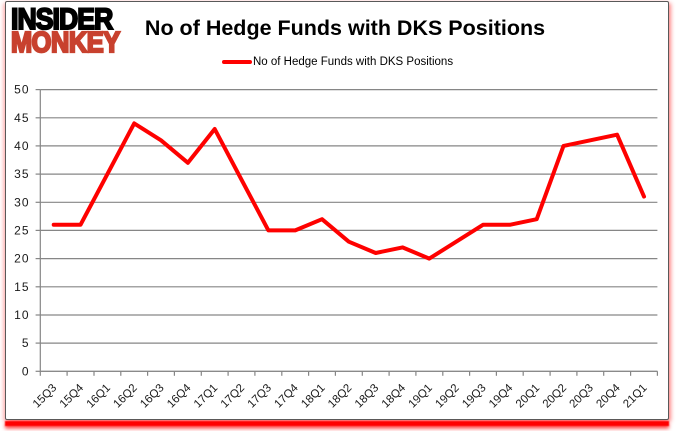 The width and height of the screenshot is (678, 431). Describe the element at coordinates (501, 396) in the screenshot. I see `svg-text: 19Q4` at that location.